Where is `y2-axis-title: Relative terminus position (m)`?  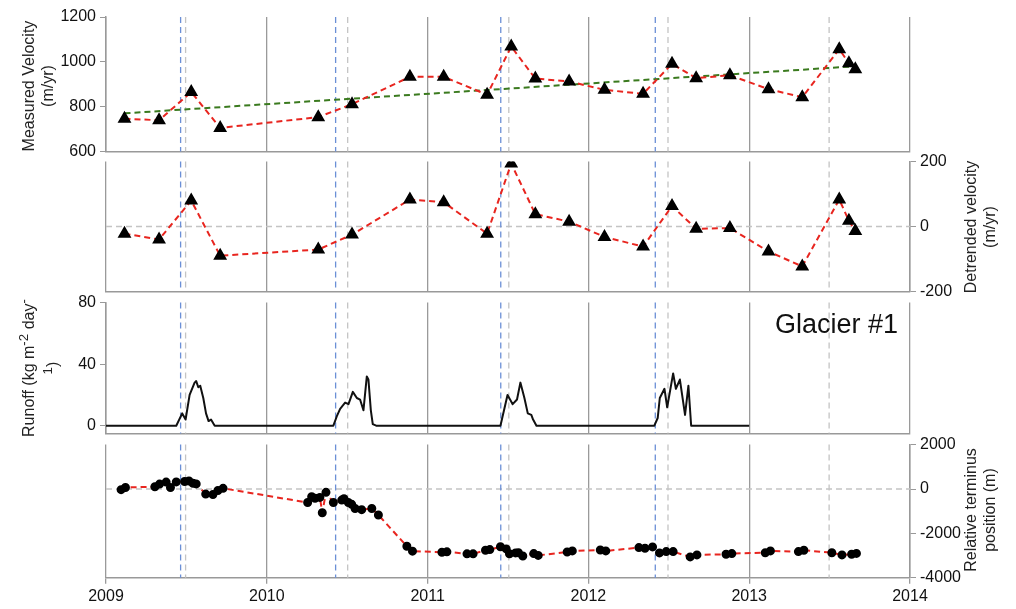
y2-axis-title: Relative terminus position (m) is located at coordinates (980, 510).